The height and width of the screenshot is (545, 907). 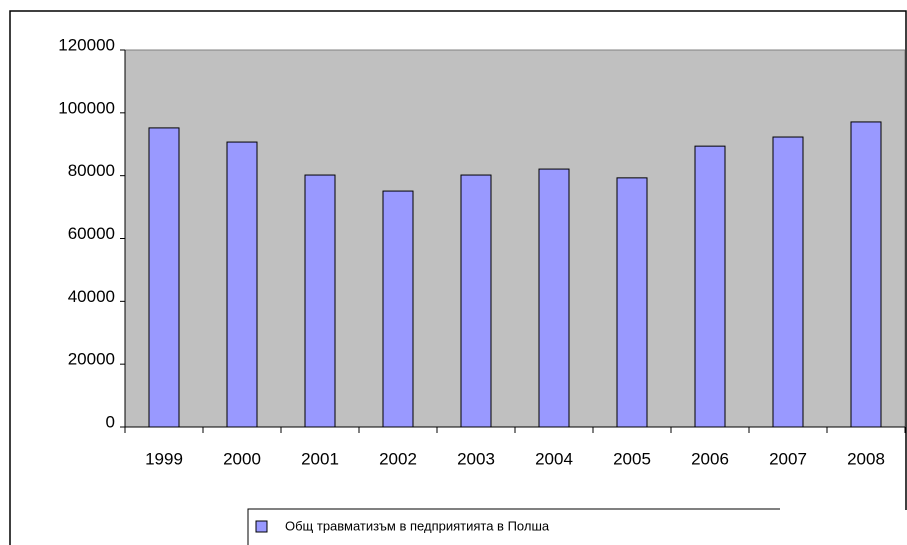 I want to click on x-tick-label: 2004, so click(x=554, y=458).